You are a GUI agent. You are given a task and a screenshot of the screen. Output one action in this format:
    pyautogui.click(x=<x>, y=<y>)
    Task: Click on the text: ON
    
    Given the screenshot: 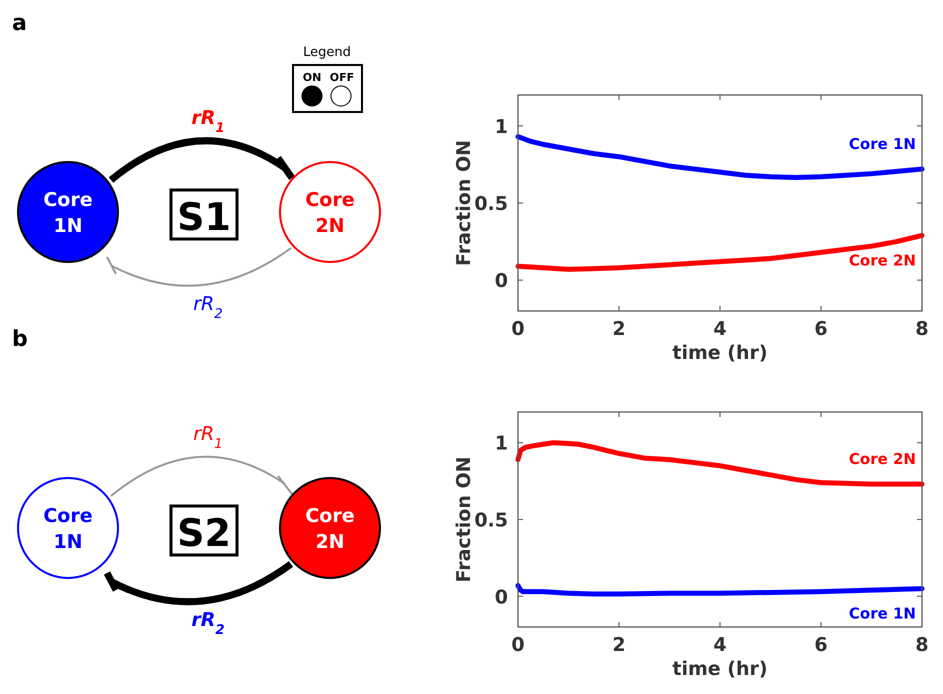 What is the action you would take?
    pyautogui.click(x=312, y=77)
    